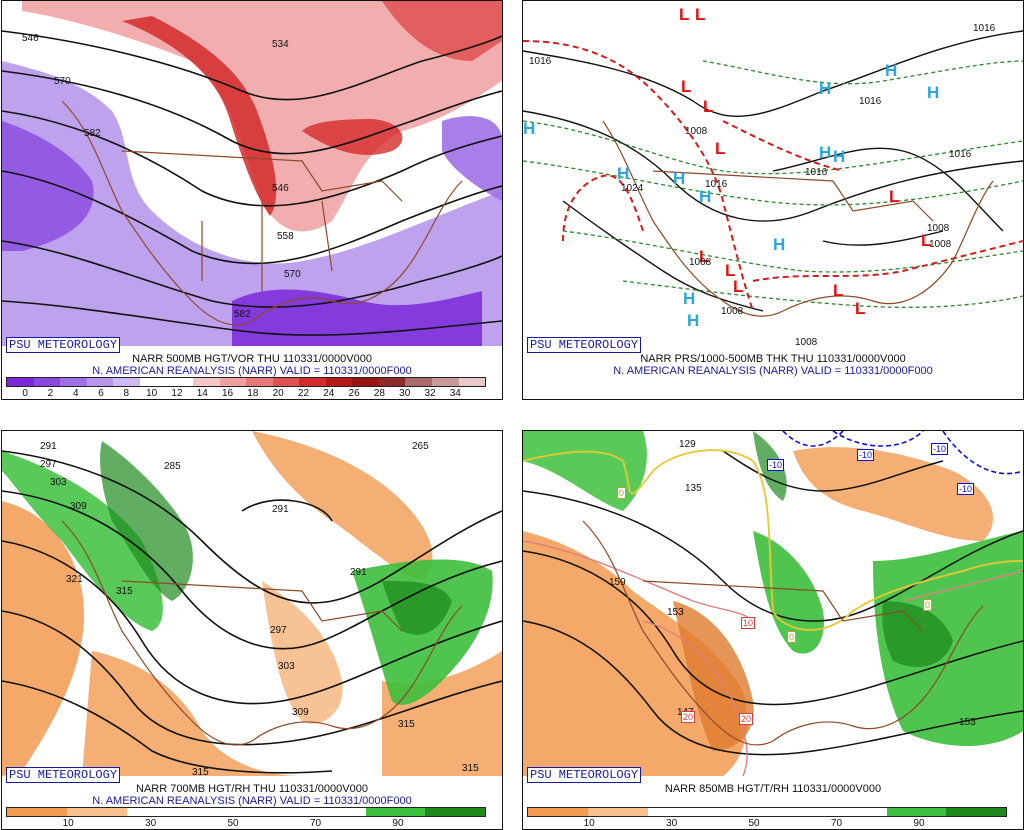 The image size is (1024, 830). What do you see at coordinates (928, 605) in the screenshot?
I see `temperature-label: 0` at bounding box center [928, 605].